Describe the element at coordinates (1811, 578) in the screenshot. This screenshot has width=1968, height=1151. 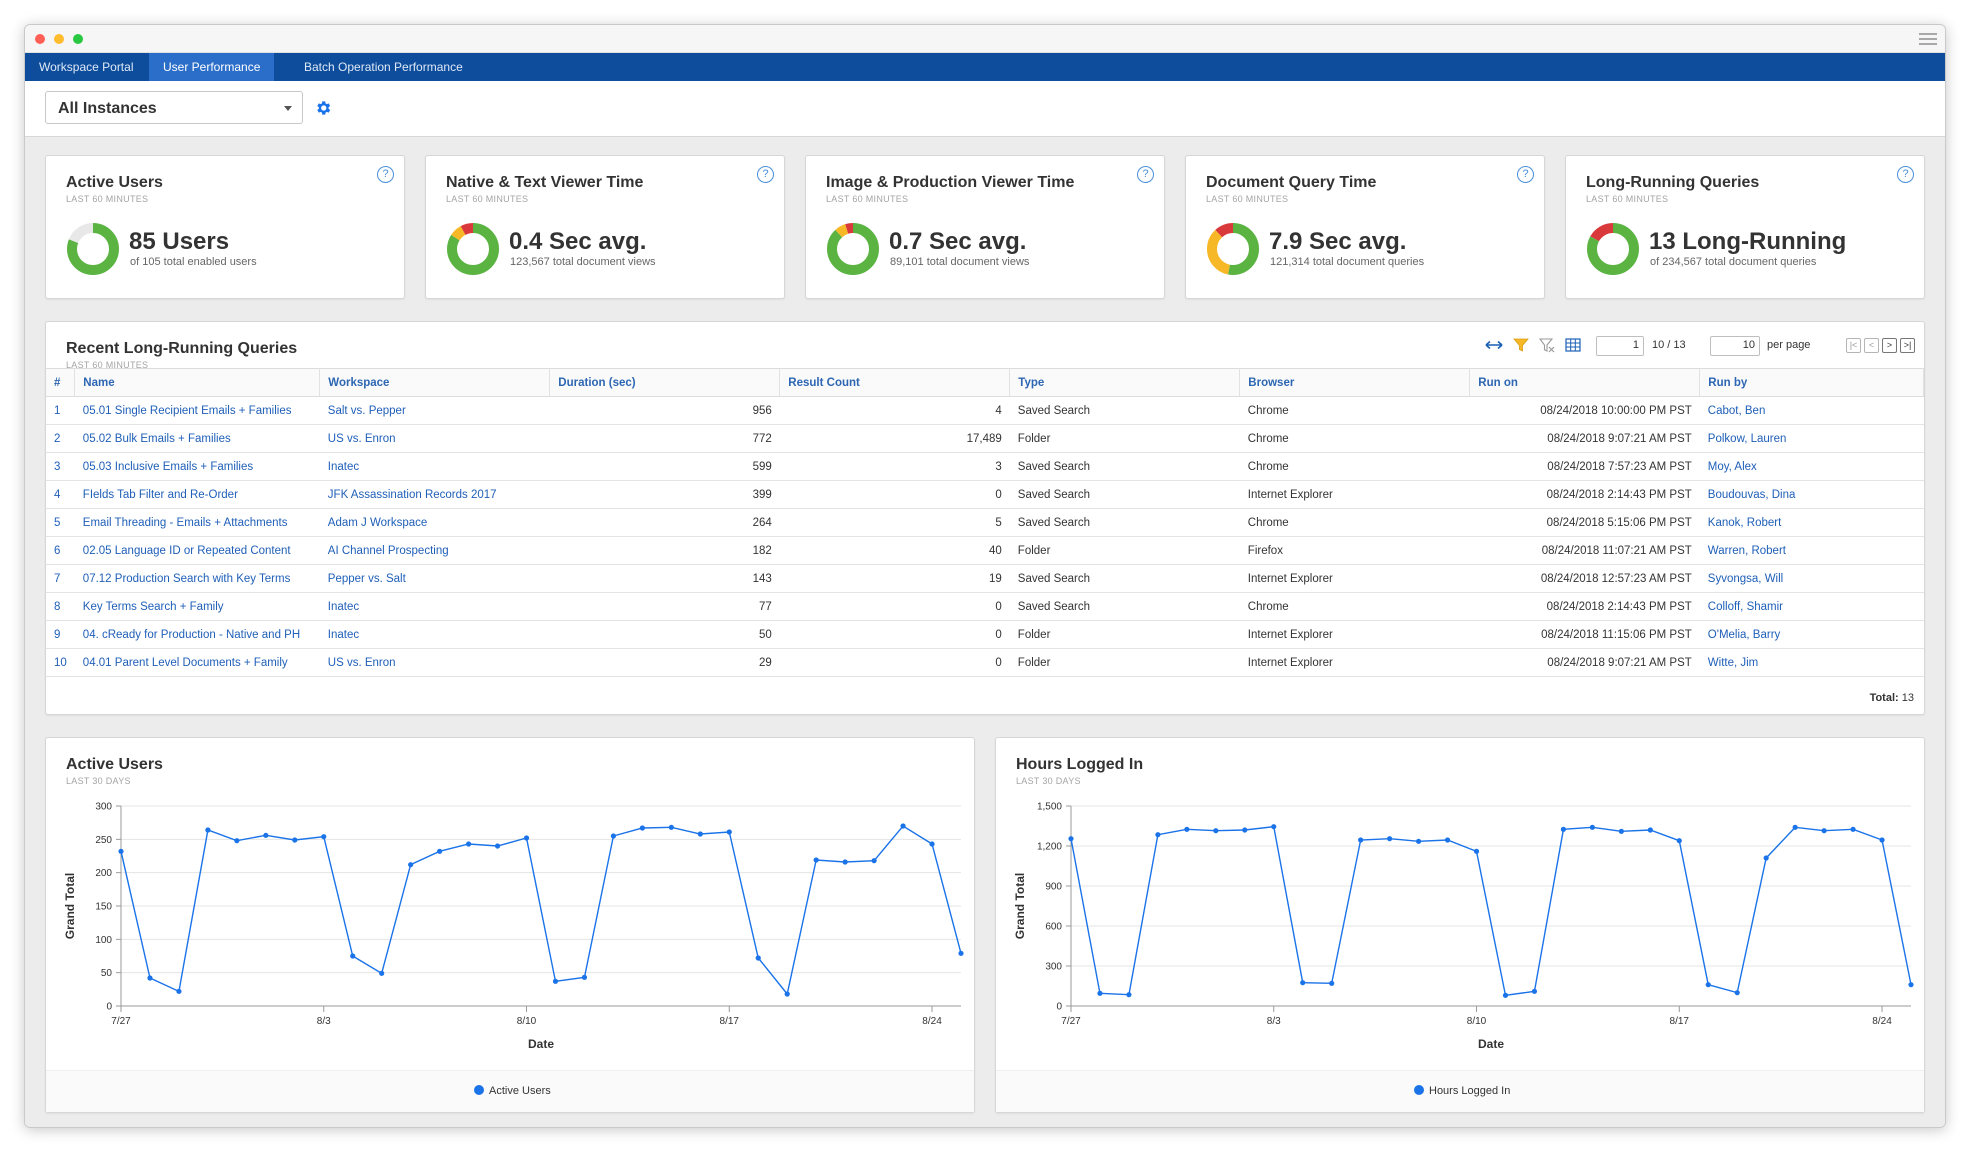
I see `cell-run-by: Syvongsa, Will` at that location.